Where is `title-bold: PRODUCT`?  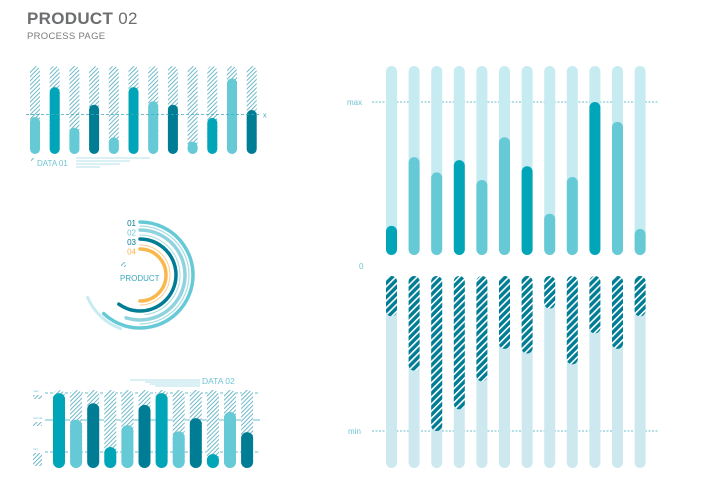 title-bold: PRODUCT is located at coordinates (70, 18).